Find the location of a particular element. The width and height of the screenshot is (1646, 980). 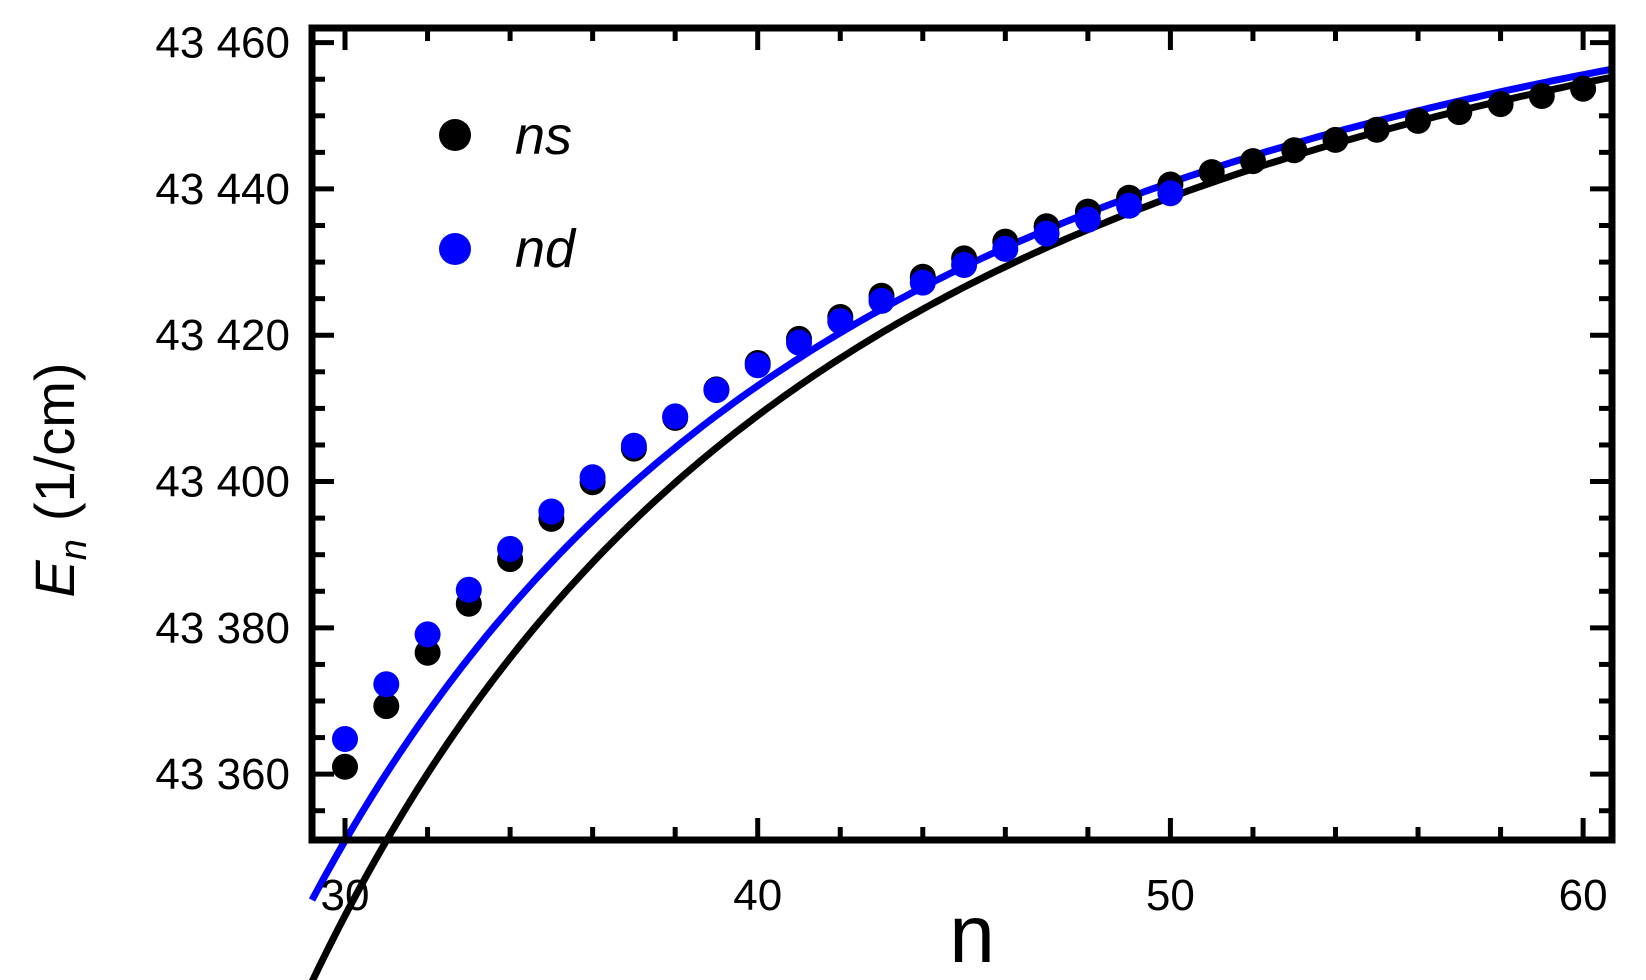

legend-label-nd: nd is located at coordinates (546, 249).